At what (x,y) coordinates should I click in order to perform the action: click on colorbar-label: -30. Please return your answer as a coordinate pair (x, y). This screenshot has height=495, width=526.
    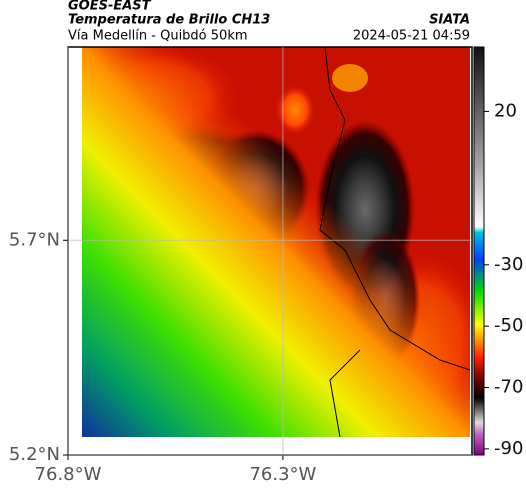
    Looking at the image, I should click on (508, 264).